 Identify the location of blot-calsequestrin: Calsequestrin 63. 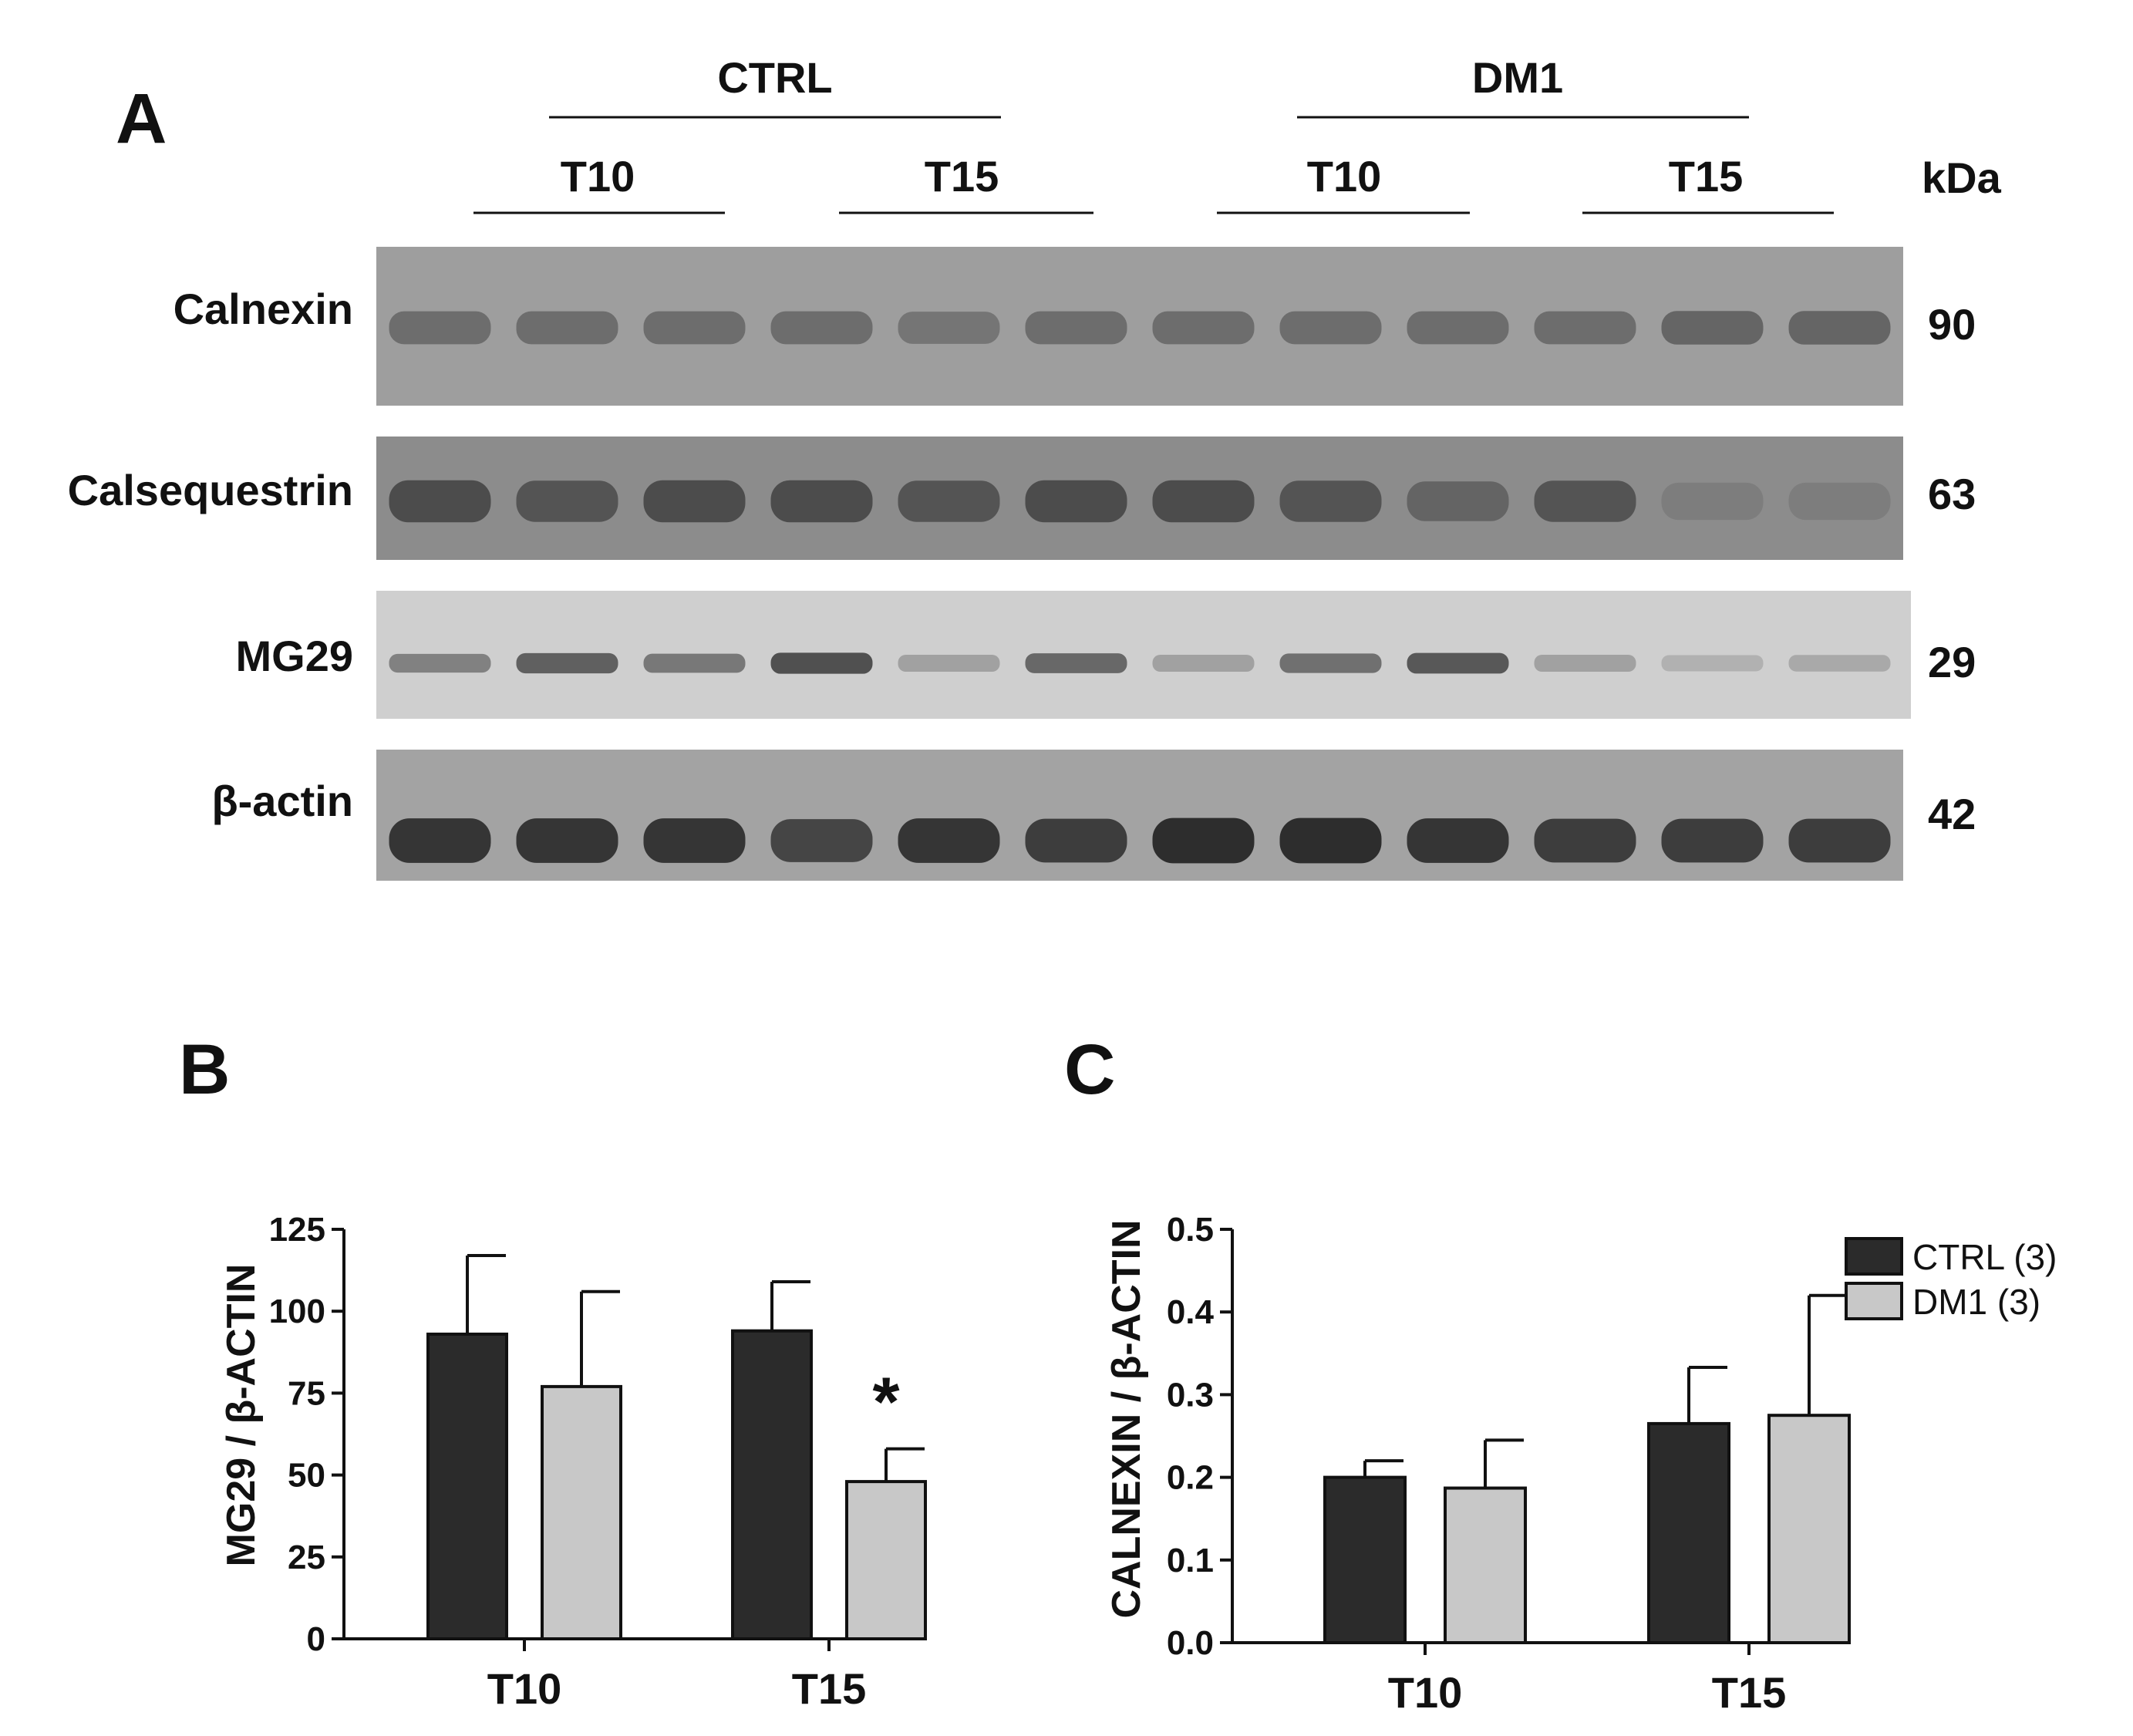
(1022, 499).